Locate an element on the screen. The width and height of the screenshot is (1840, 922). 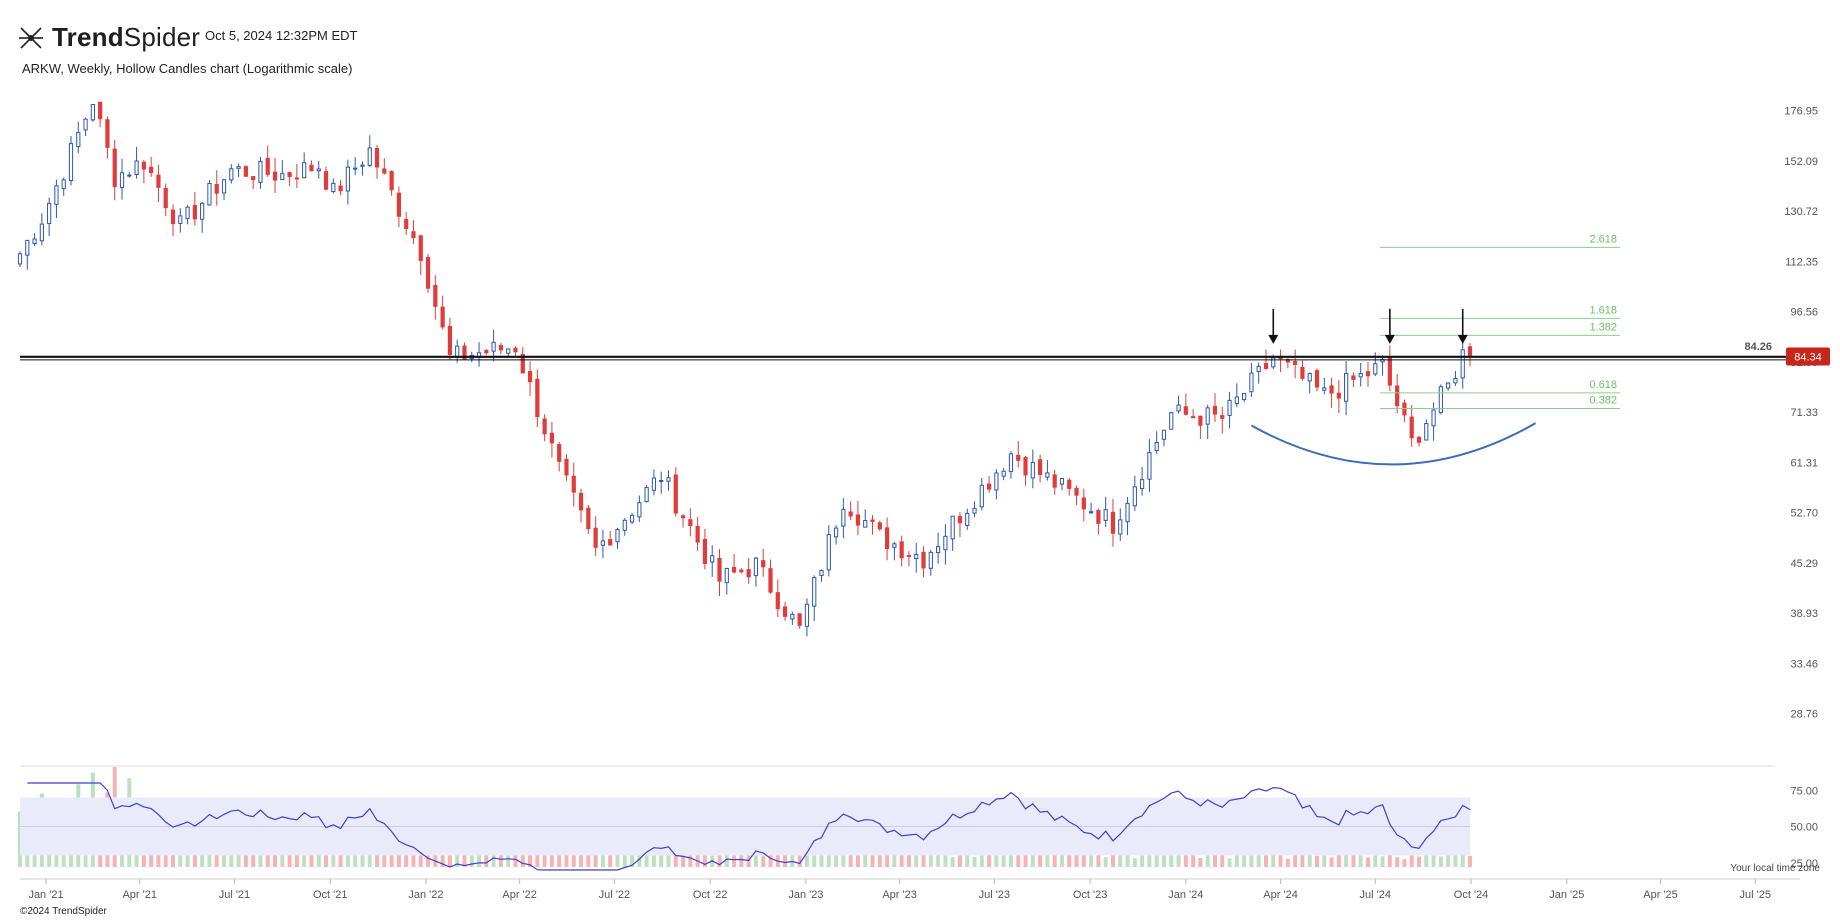
y-tick-label: 45.29 is located at coordinates (1804, 564).